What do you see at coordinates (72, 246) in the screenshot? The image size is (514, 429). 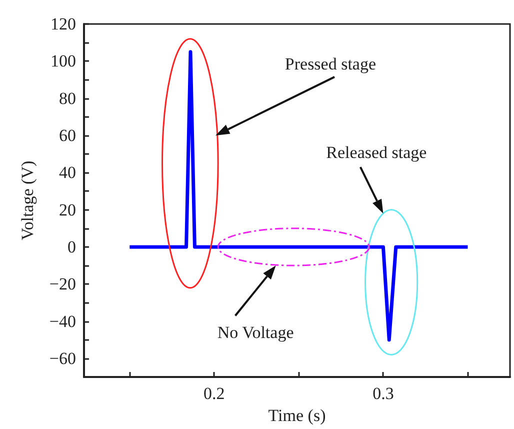 I see `y-tick-label: 0` at bounding box center [72, 246].